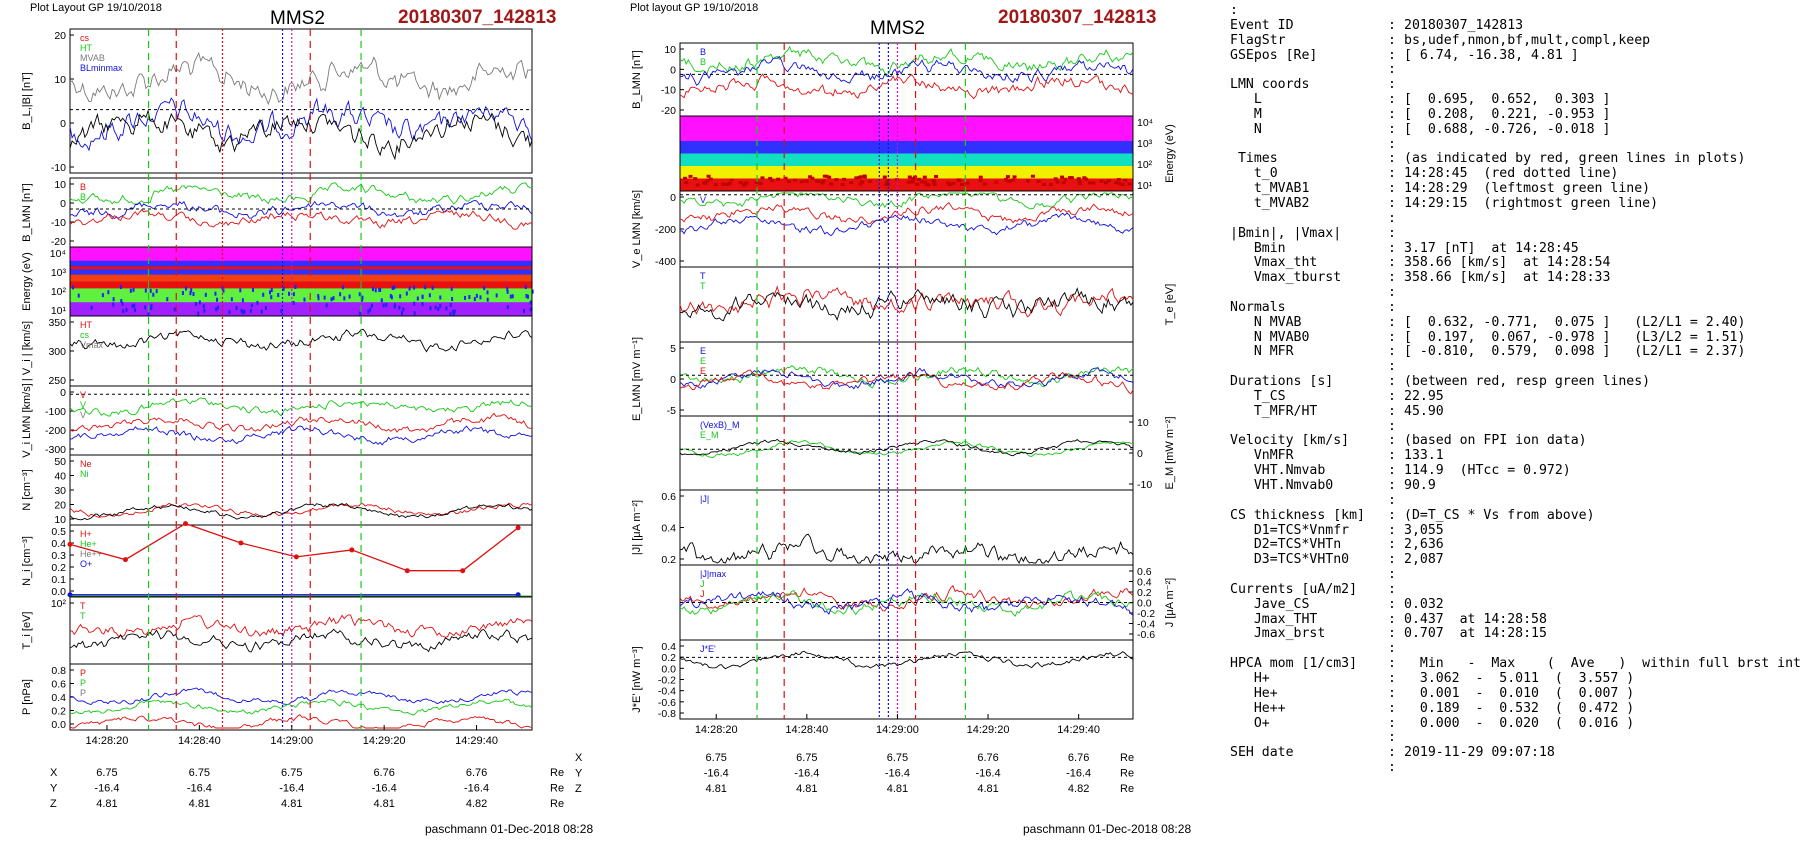 The height and width of the screenshot is (841, 1804). What do you see at coordinates (86, 564) in the screenshot?
I see `legend-entry: O+` at bounding box center [86, 564].